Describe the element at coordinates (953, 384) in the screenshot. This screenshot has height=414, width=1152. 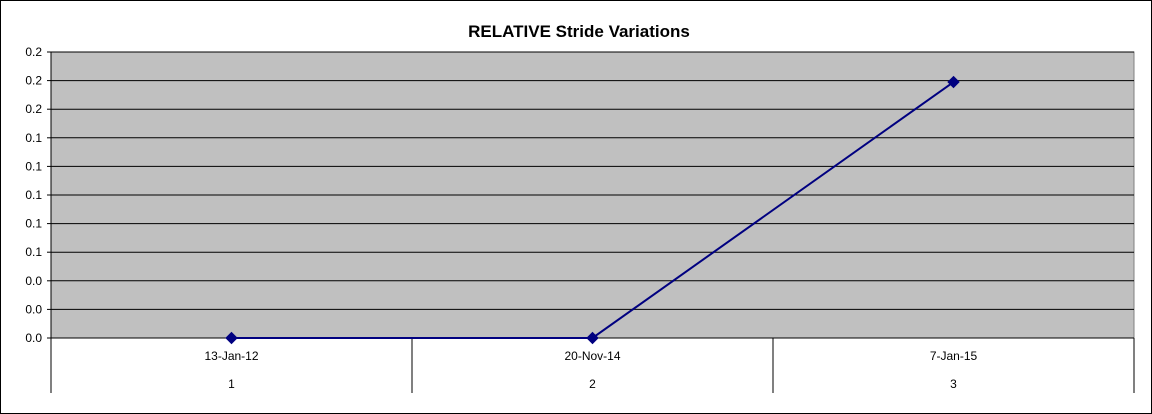
I see `x-category-number: 3` at that location.